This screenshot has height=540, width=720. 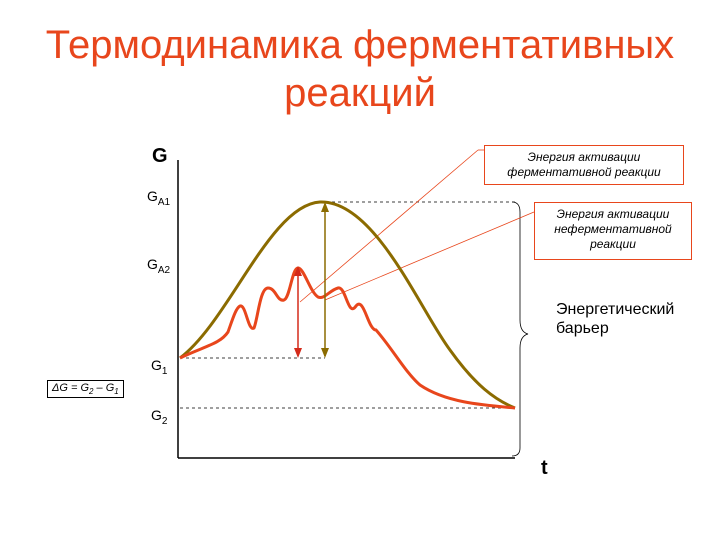 I want to click on barrier-brace, so click(x=520, y=329).